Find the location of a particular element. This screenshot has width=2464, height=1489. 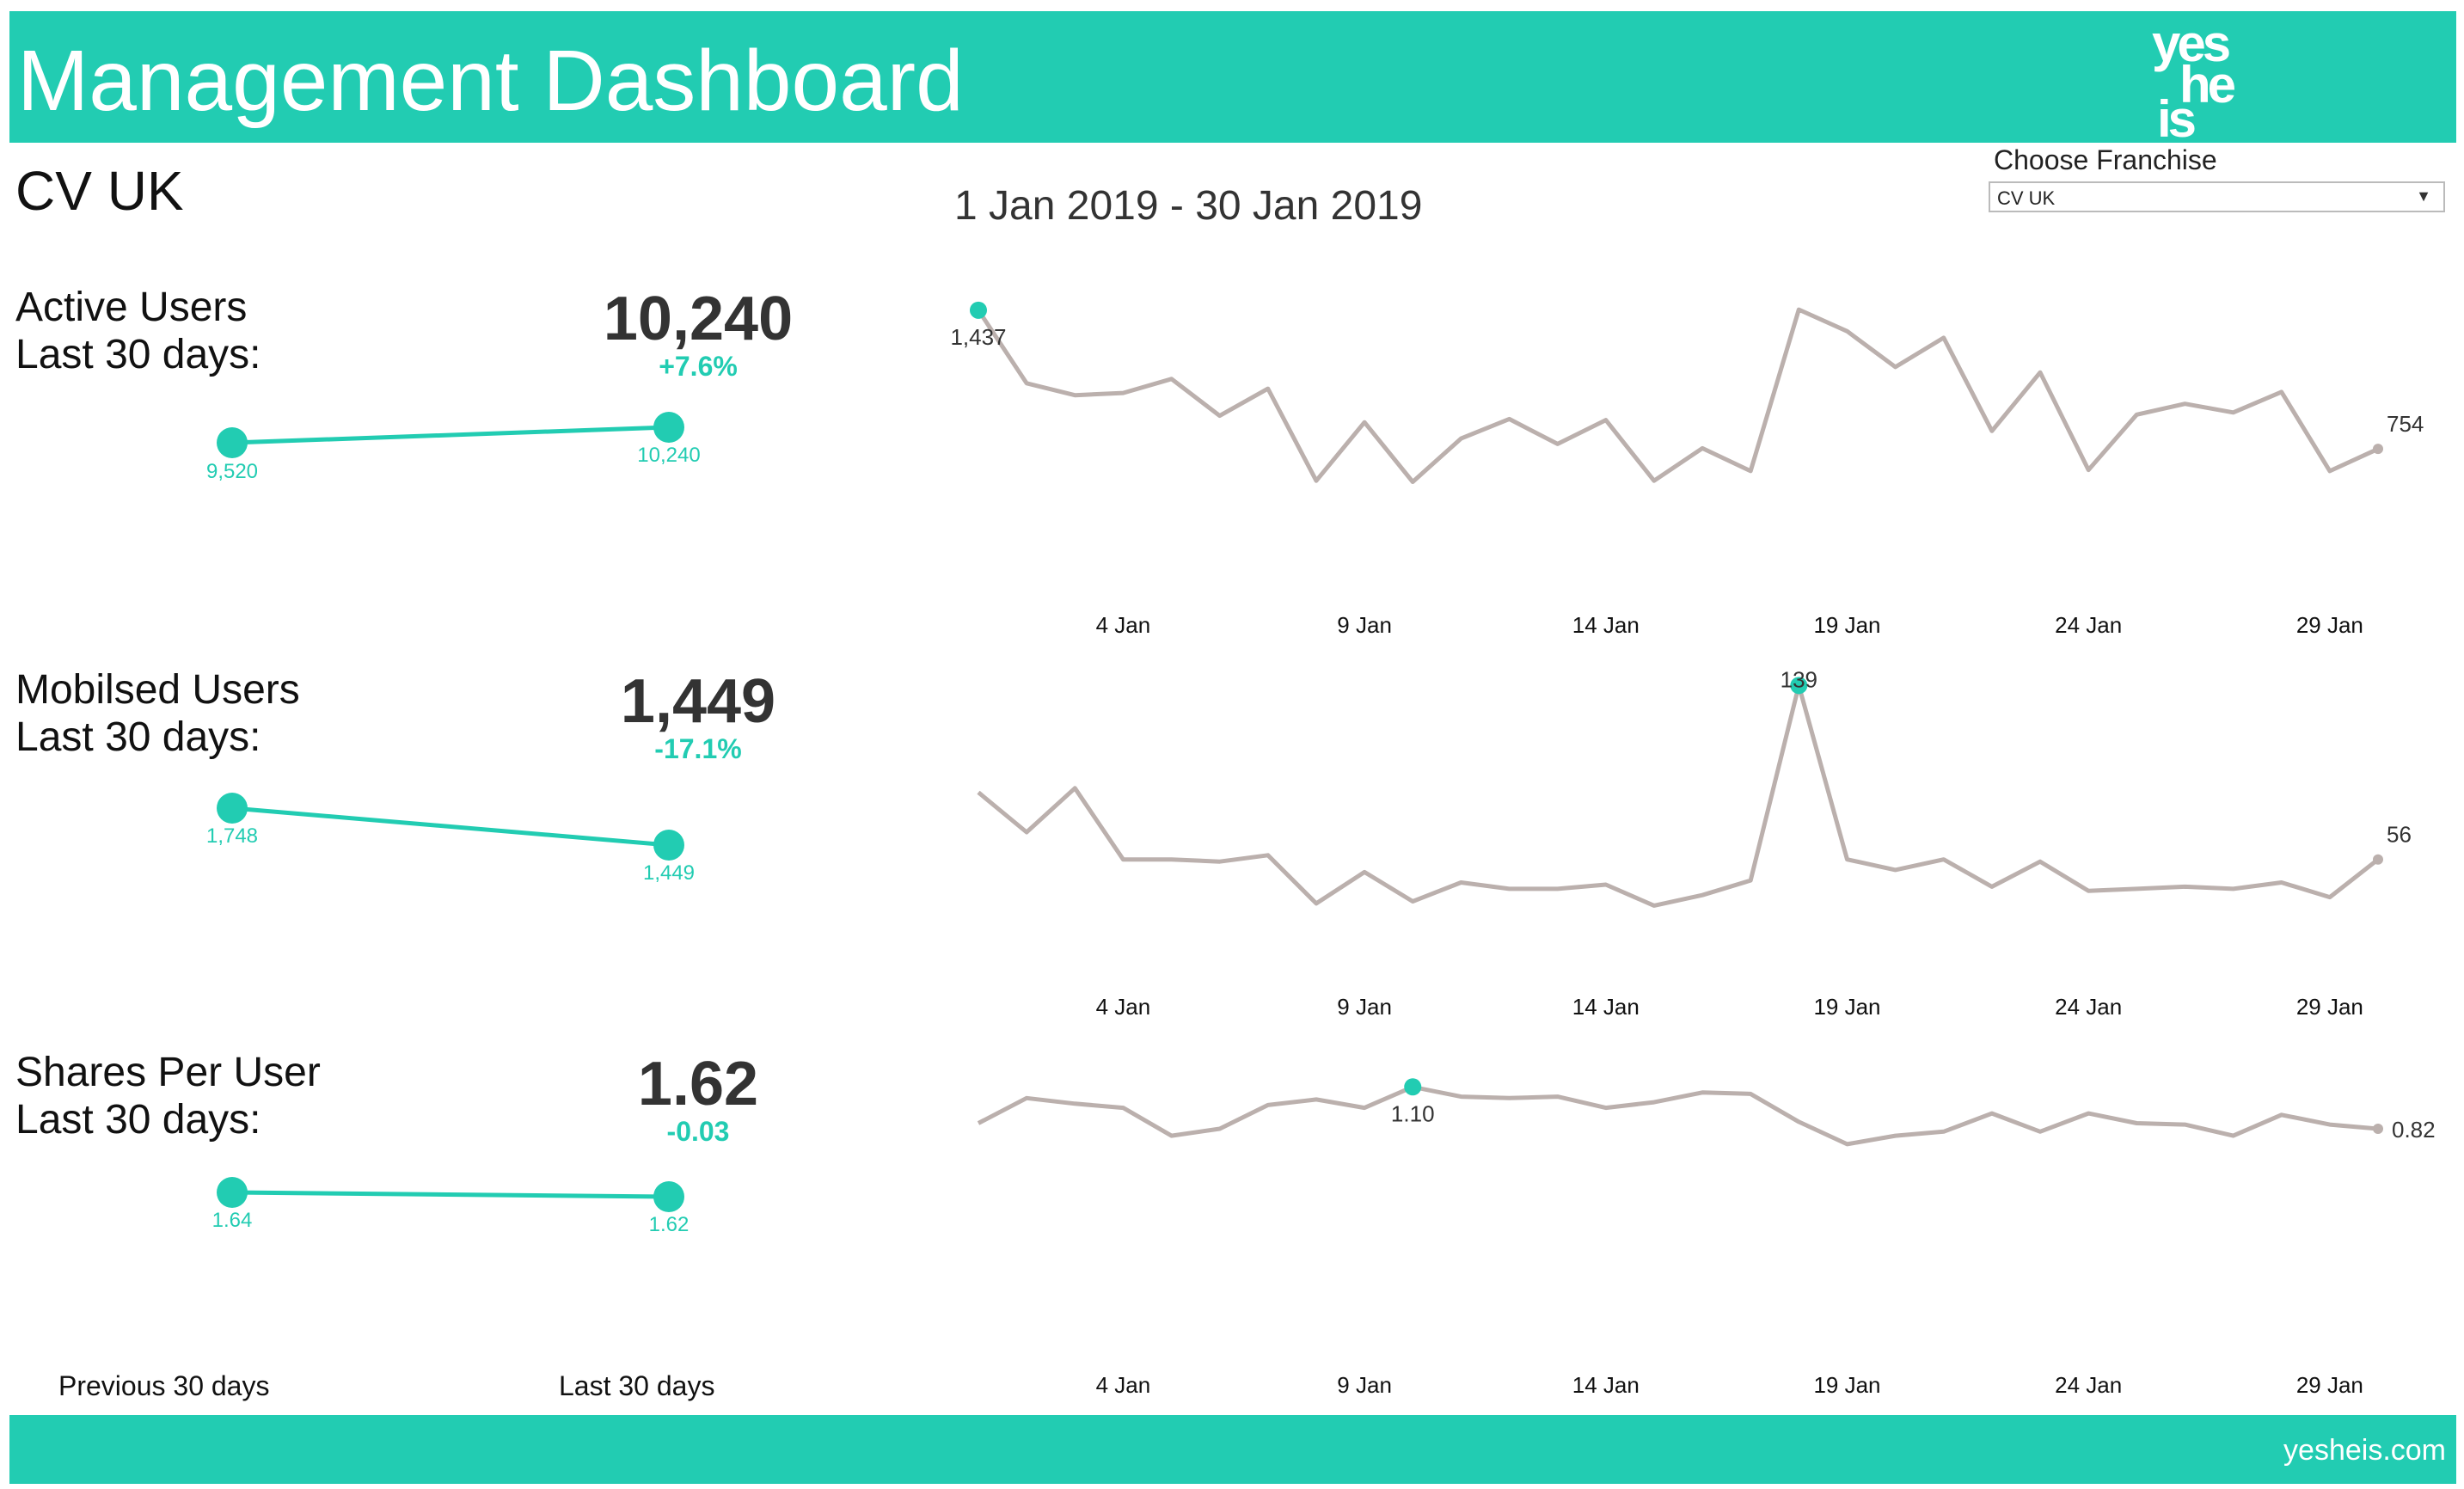

legend-last-30-days: Last 30 days is located at coordinates (637, 1385).